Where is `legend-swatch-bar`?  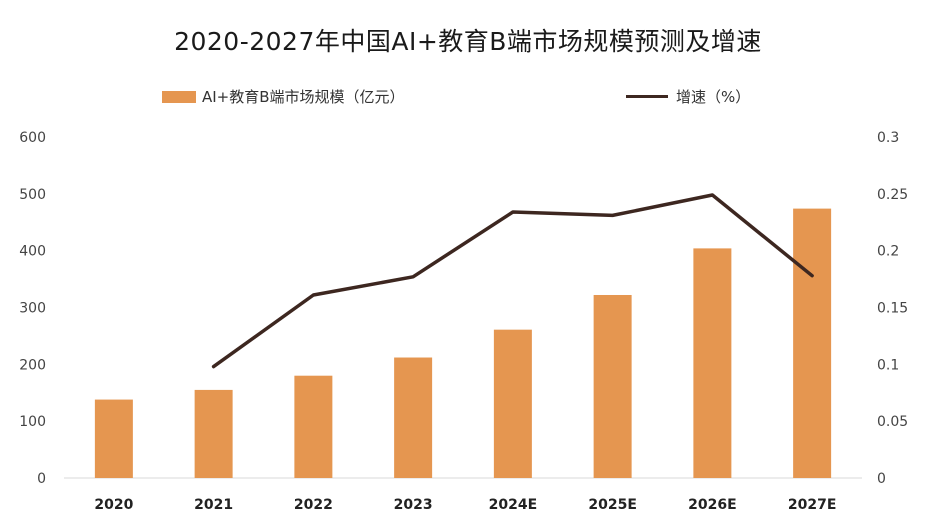 legend-swatch-bar is located at coordinates (179, 96).